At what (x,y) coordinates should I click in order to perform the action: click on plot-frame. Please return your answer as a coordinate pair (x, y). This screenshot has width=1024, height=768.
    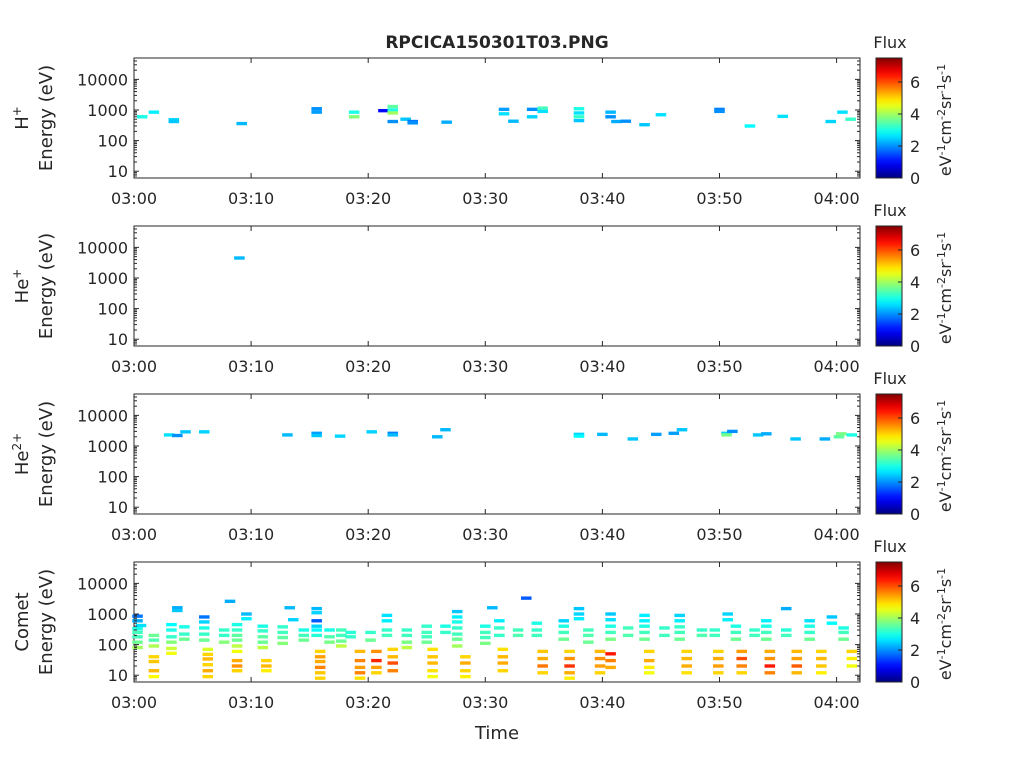
    Looking at the image, I should click on (497, 118).